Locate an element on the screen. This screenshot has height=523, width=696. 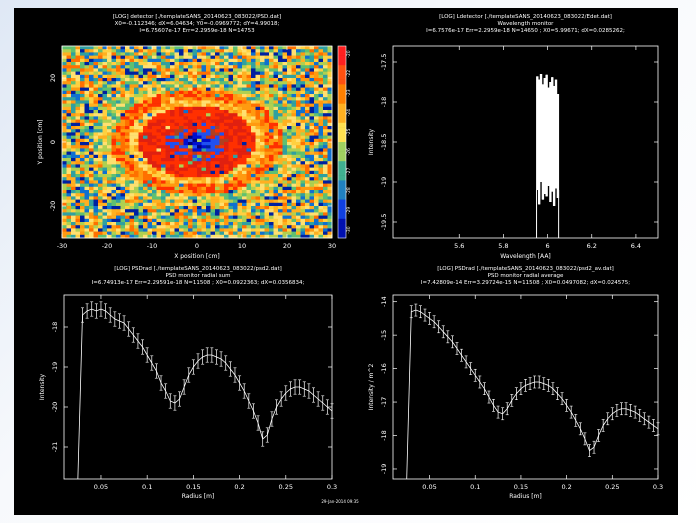
x-tick-label: 0.05 is located at coordinates (101, 487).